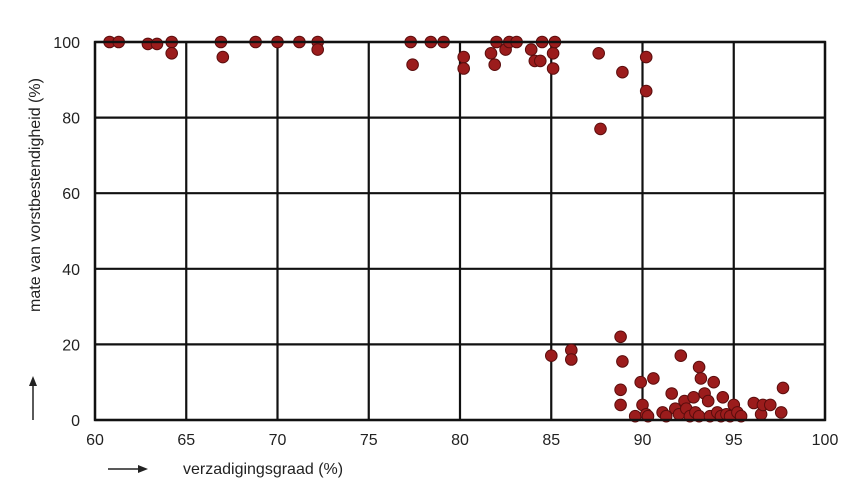 This screenshot has width=841, height=488. What do you see at coordinates (95, 440) in the screenshot?
I see `x-tick-label: 60` at bounding box center [95, 440].